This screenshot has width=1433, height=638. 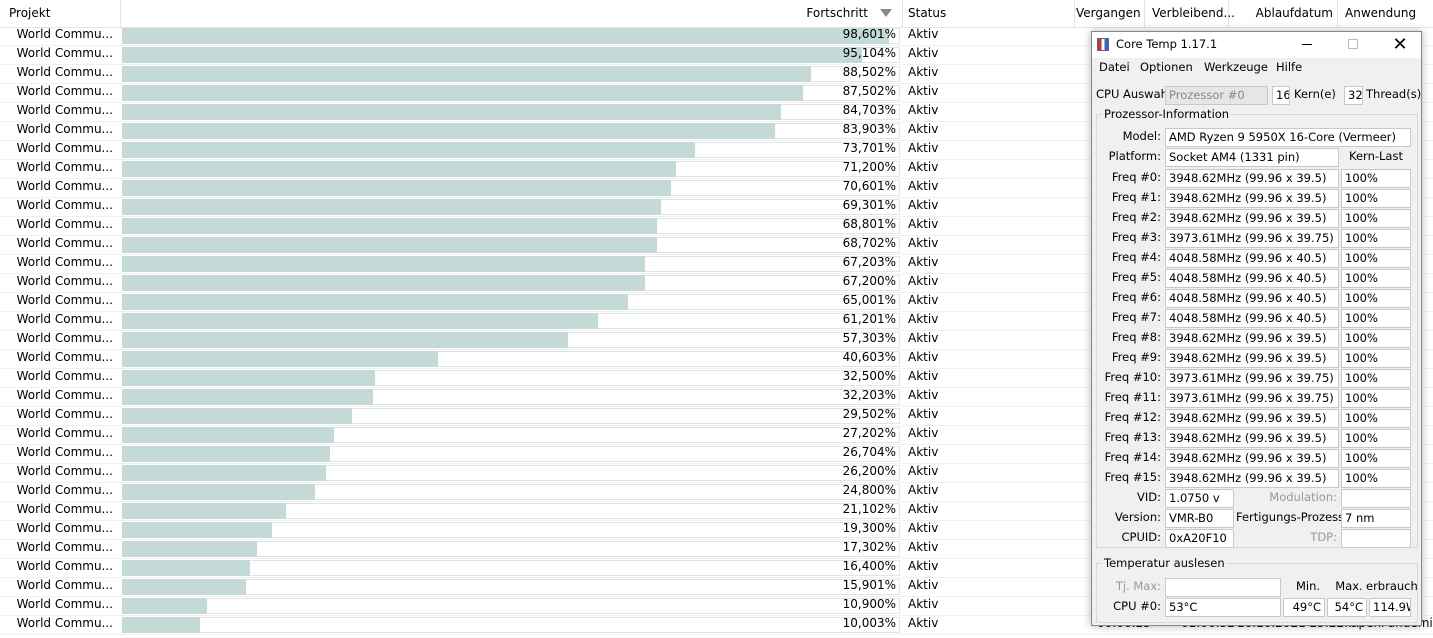 What do you see at coordinates (1137, 606) in the screenshot?
I see `field-label: CPU #0:` at bounding box center [1137, 606].